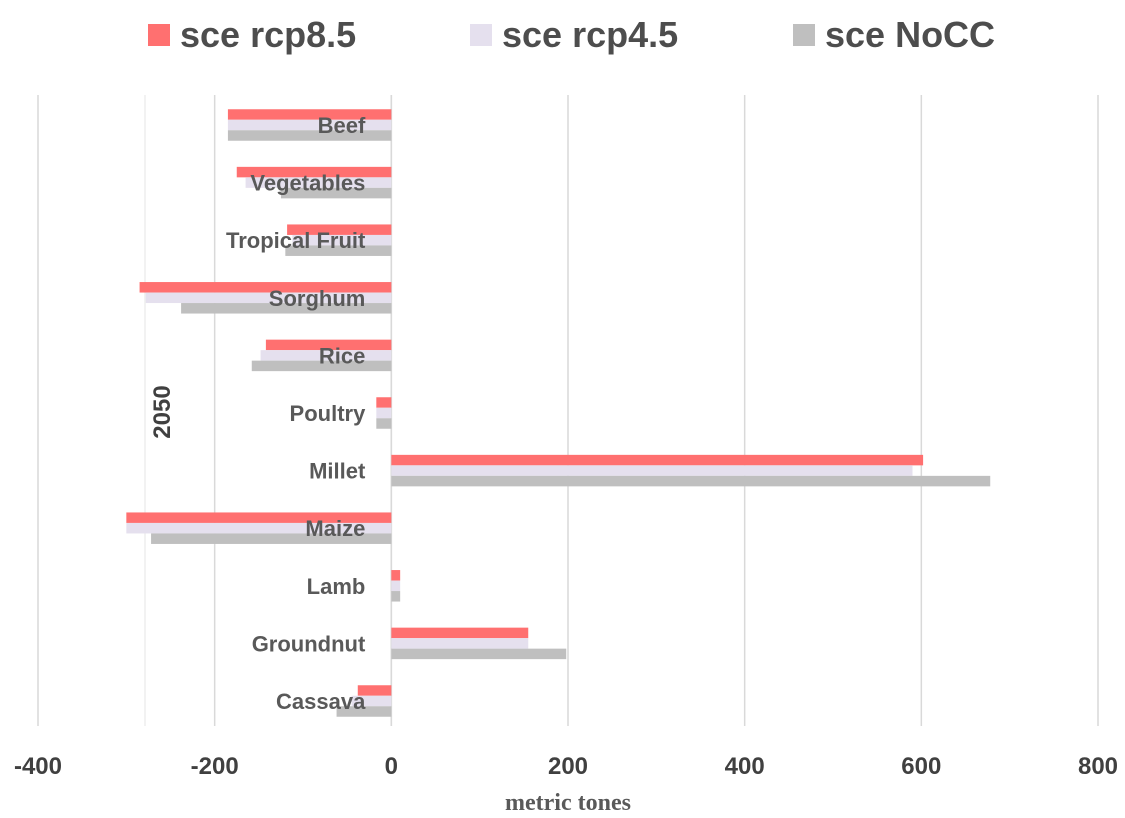 Image resolution: width=1125 pixels, height=818 pixels. I want to click on x-axis-title: metric tones, so click(568, 803).